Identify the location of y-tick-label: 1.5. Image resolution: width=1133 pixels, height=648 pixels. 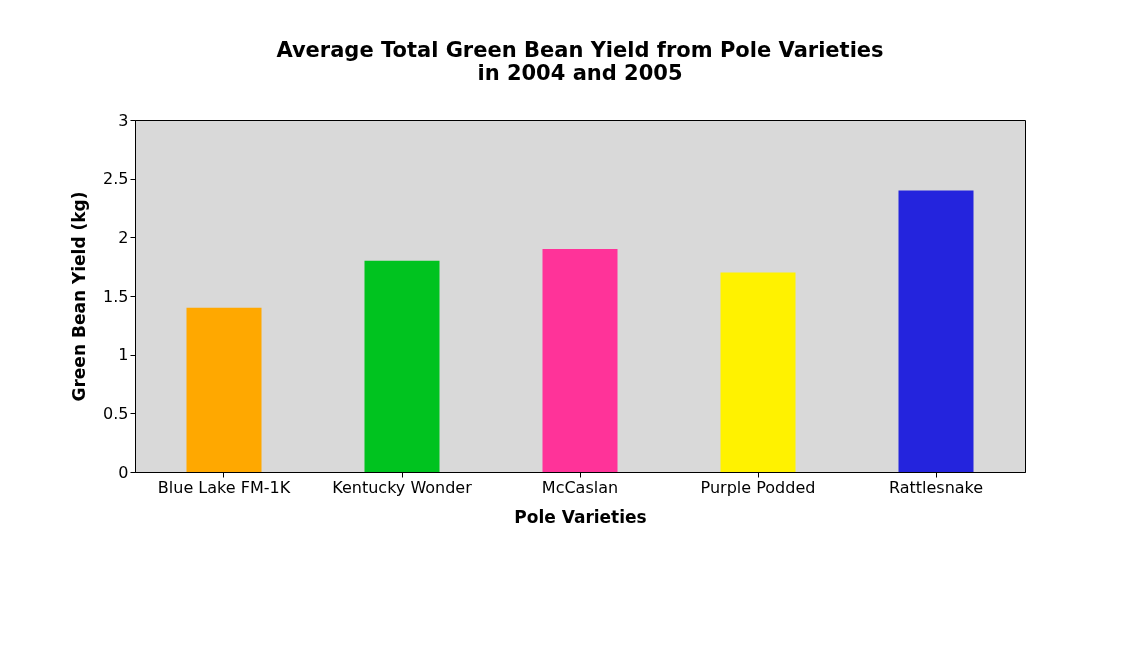
(116, 296).